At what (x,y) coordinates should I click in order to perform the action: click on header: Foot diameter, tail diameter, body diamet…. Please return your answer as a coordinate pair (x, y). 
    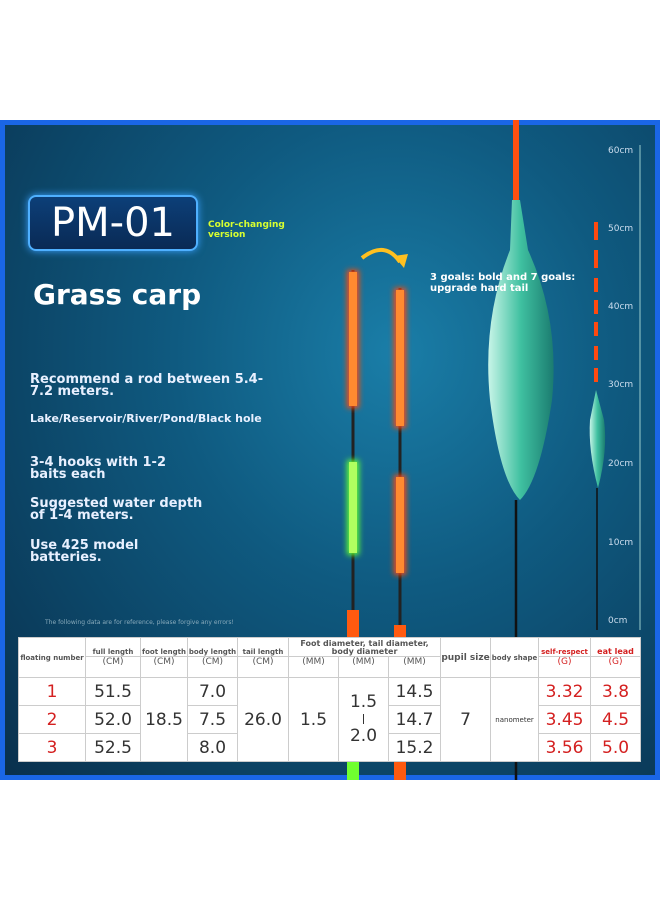
    Looking at the image, I should click on (364, 647).